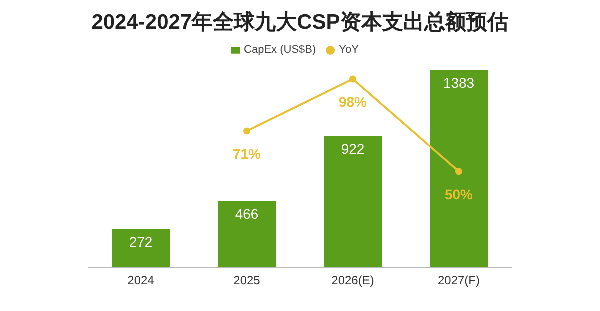  I want to click on data-label: 272, so click(141, 242).